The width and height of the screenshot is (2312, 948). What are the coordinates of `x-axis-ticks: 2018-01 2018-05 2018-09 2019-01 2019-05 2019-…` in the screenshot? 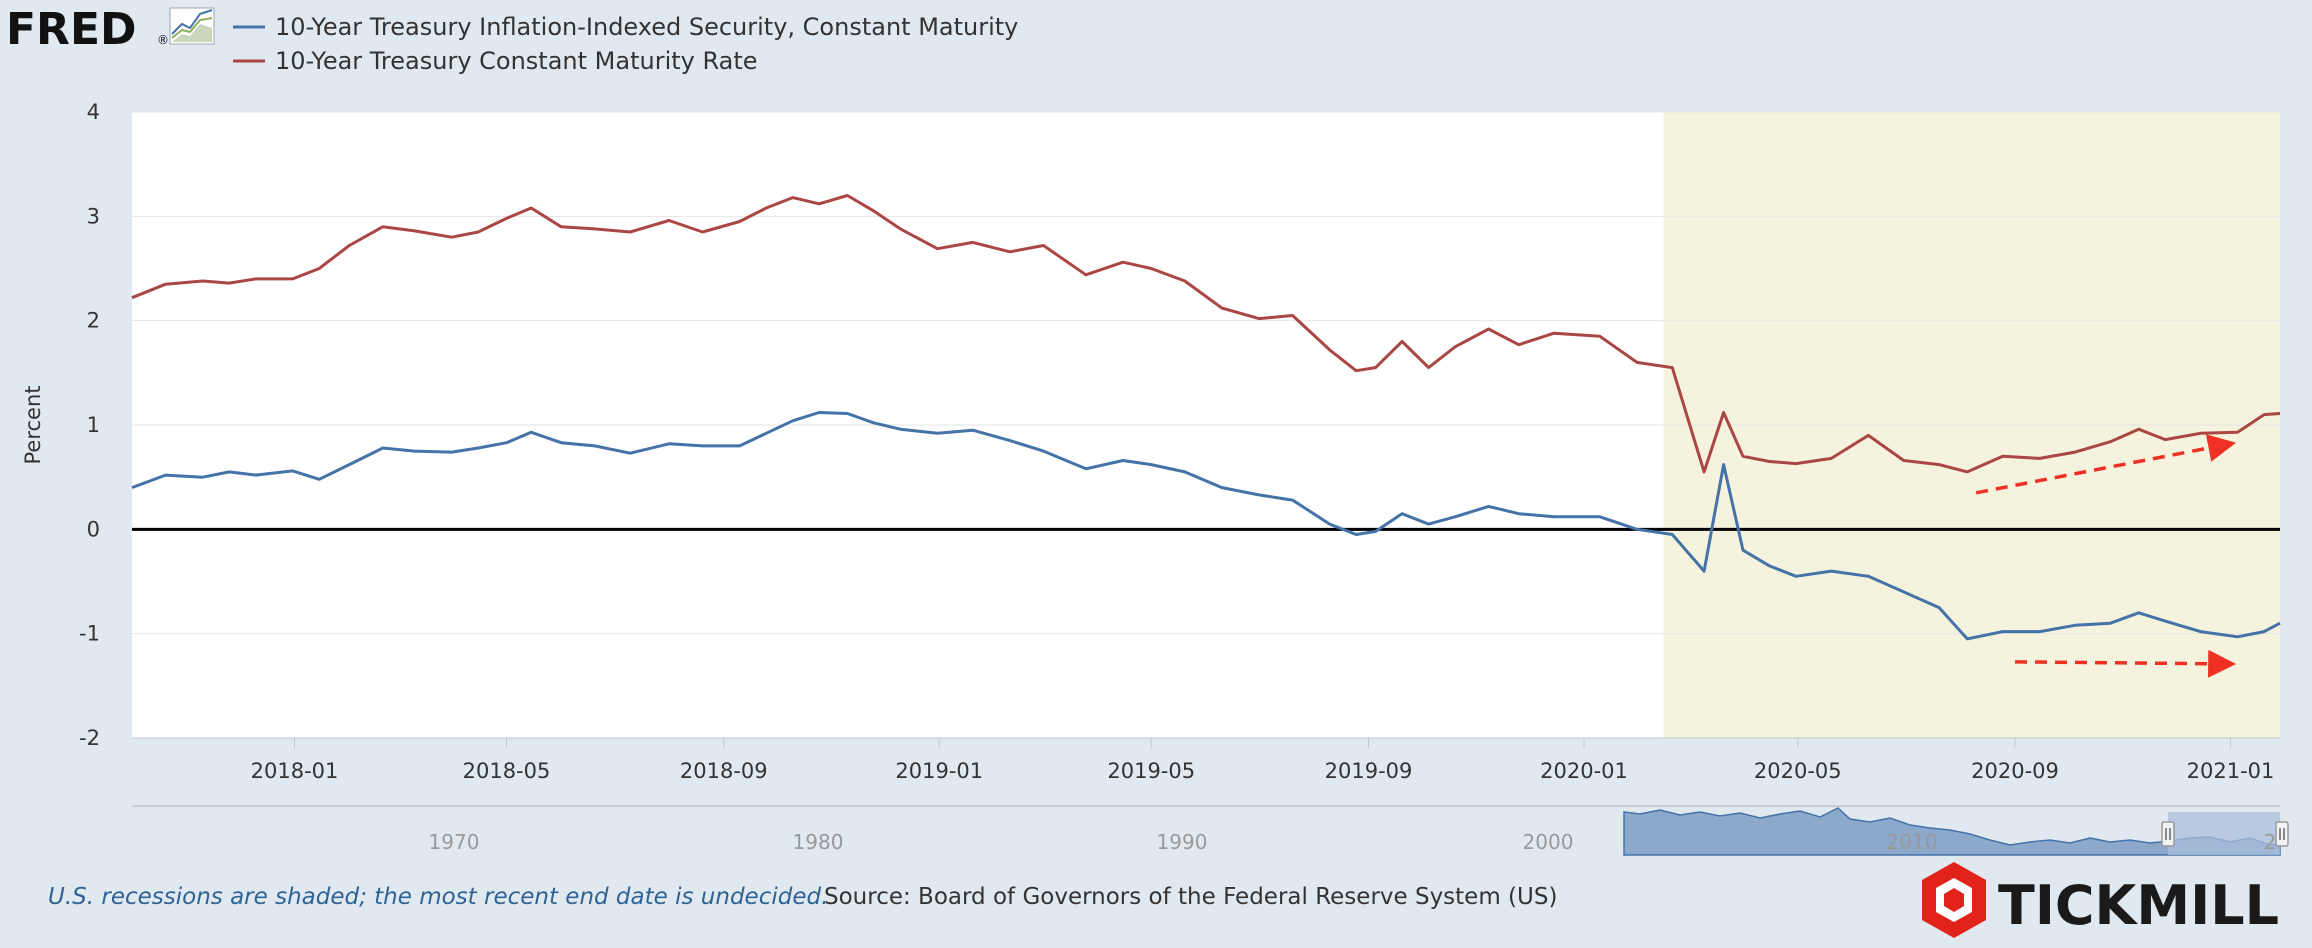 It's located at (1263, 760).